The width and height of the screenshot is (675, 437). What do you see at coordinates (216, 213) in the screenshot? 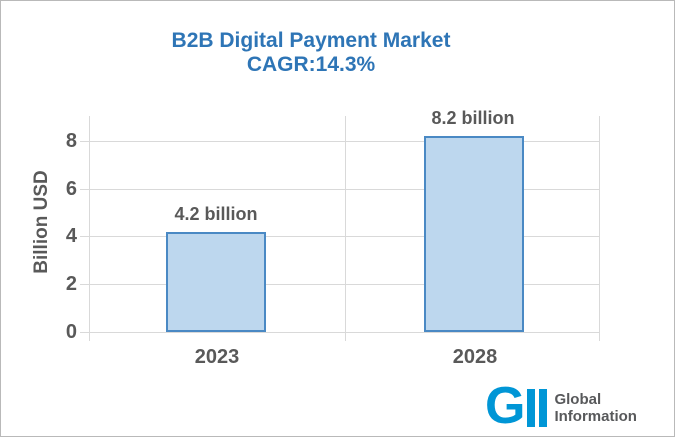
I see `bar-value-label-2023: 4.2 billion` at bounding box center [216, 213].